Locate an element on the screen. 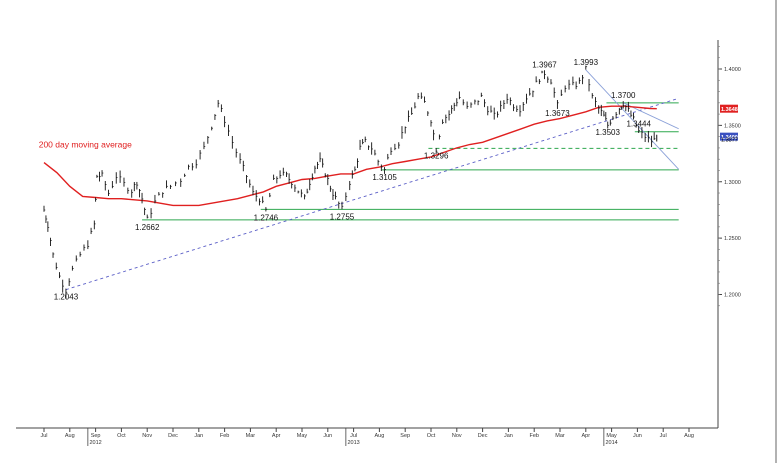  y-tick-label: 1.4000 is located at coordinates (732, 70).